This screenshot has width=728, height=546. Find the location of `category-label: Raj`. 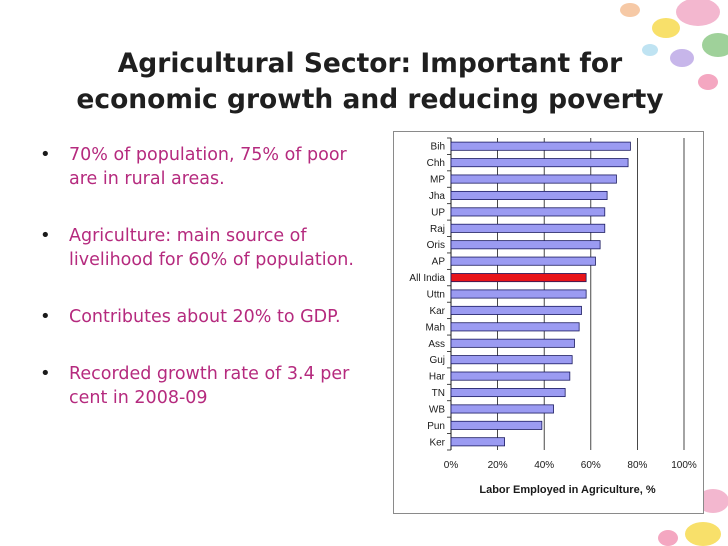

category-label: Raj is located at coordinates (437, 229).